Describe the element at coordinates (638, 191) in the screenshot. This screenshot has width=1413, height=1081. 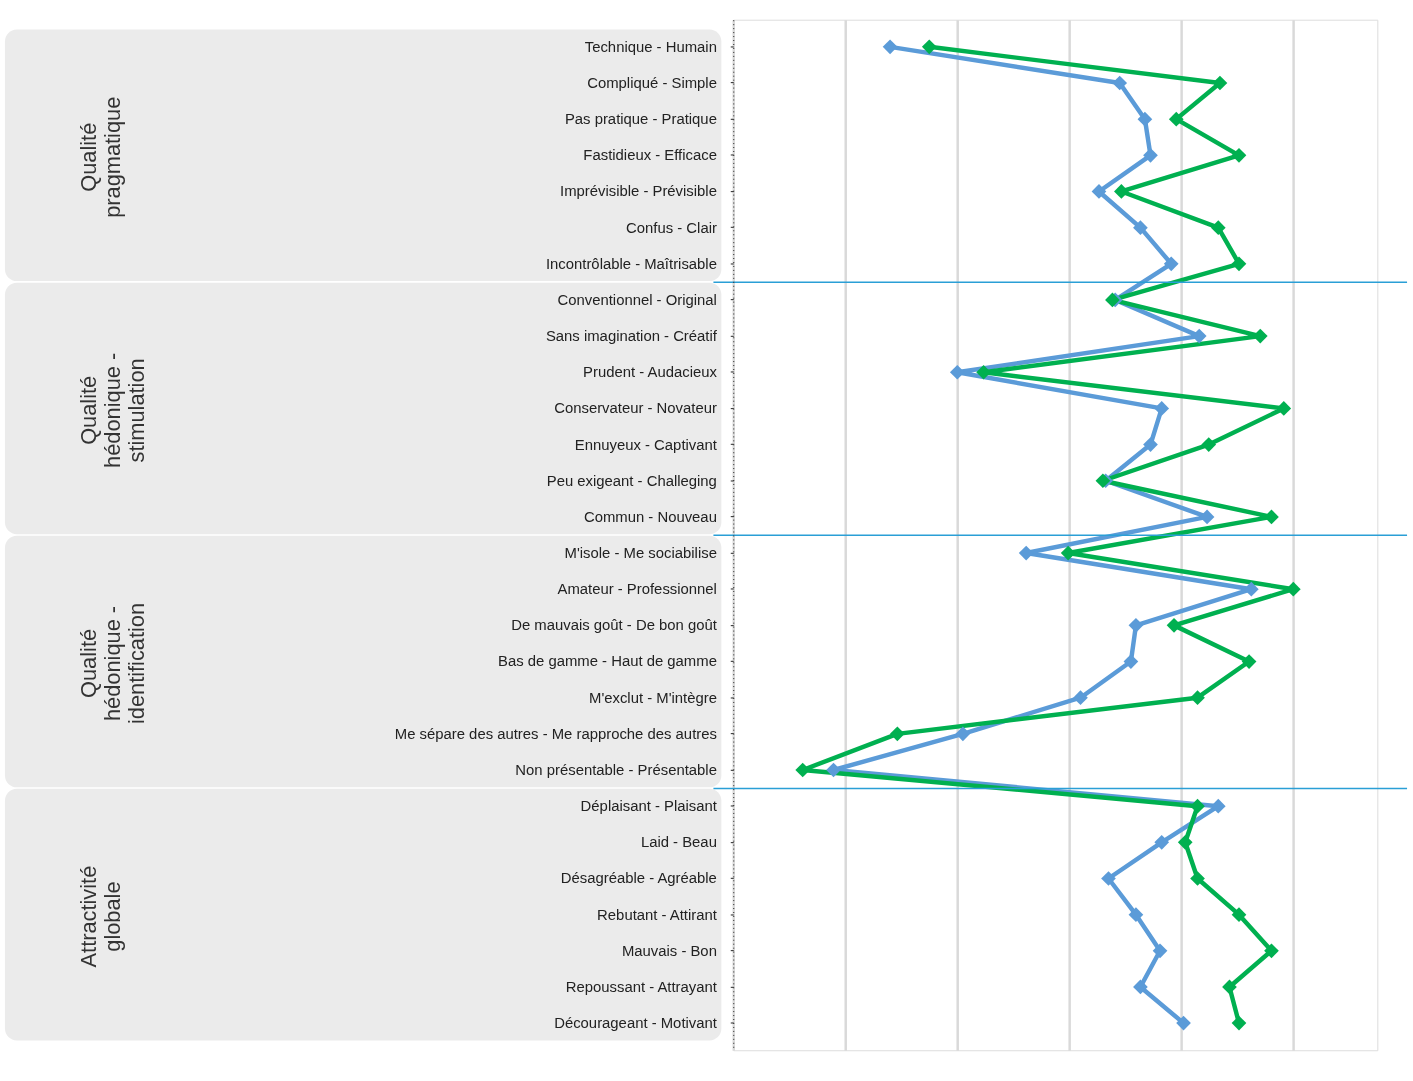
I see `y-tick-label: Imprévisible - Prévisible` at that location.